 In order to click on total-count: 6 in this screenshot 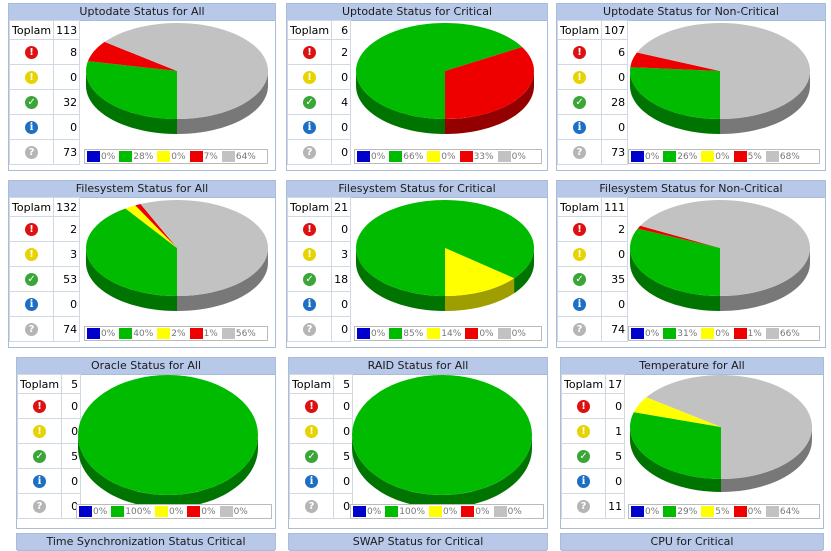, I will do `click(341, 30)`.